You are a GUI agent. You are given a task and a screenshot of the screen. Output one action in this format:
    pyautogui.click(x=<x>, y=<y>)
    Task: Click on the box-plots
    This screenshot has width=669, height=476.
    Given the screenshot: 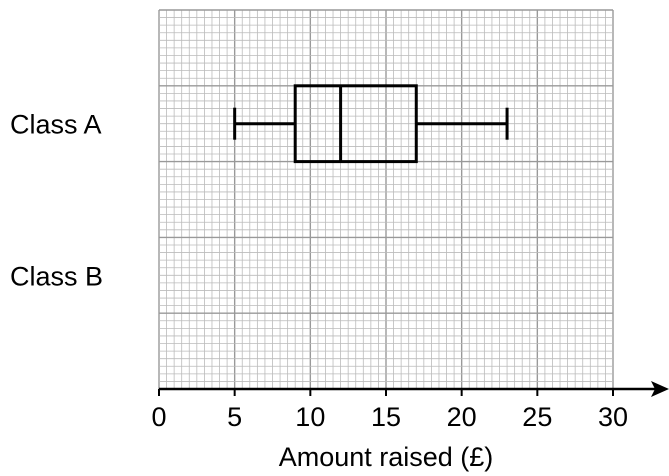 What is the action you would take?
    pyautogui.click(x=371, y=124)
    